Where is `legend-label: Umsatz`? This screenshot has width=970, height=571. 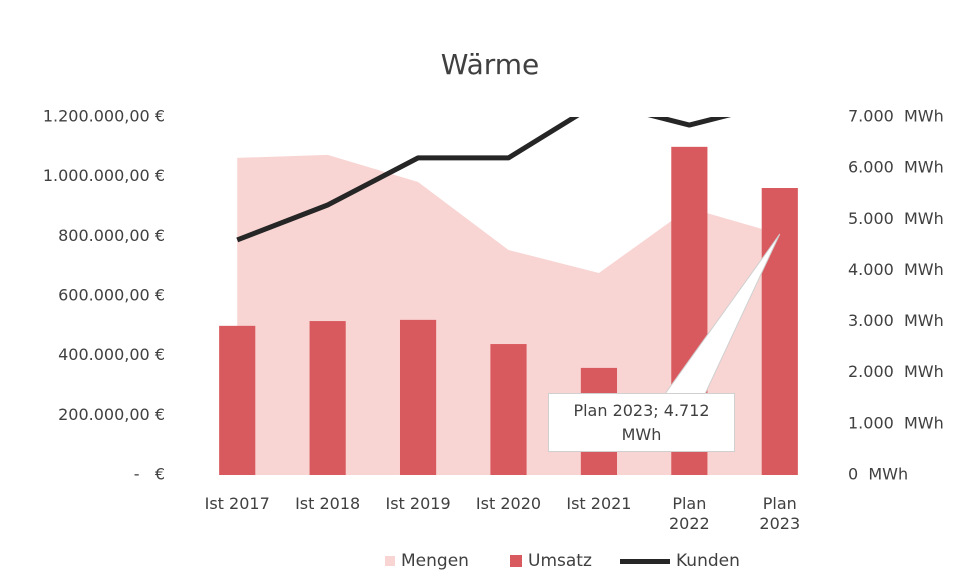 legend-label: Umsatz is located at coordinates (560, 561).